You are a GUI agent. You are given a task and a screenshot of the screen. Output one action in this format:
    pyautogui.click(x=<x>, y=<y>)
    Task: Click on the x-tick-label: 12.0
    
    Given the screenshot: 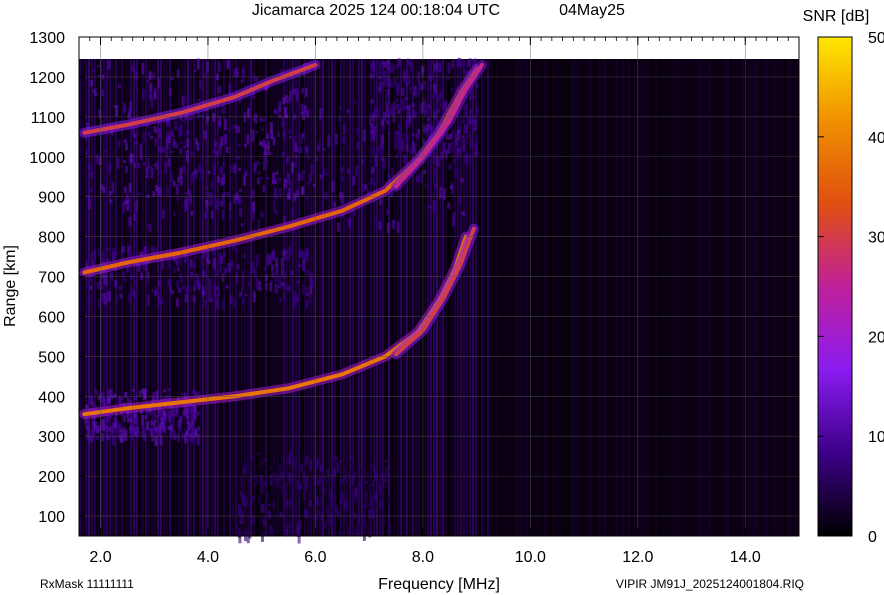 What is the action you would take?
    pyautogui.click(x=637, y=557)
    